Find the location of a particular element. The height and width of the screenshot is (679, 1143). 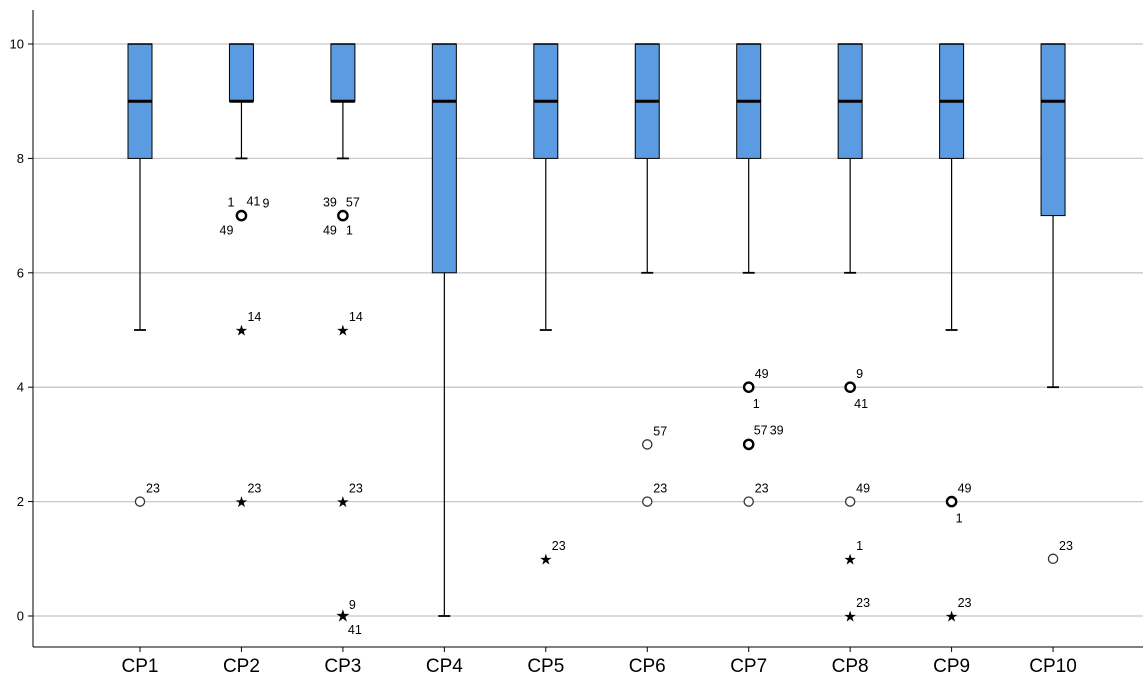

y-tick-label: 6 is located at coordinates (20, 272).